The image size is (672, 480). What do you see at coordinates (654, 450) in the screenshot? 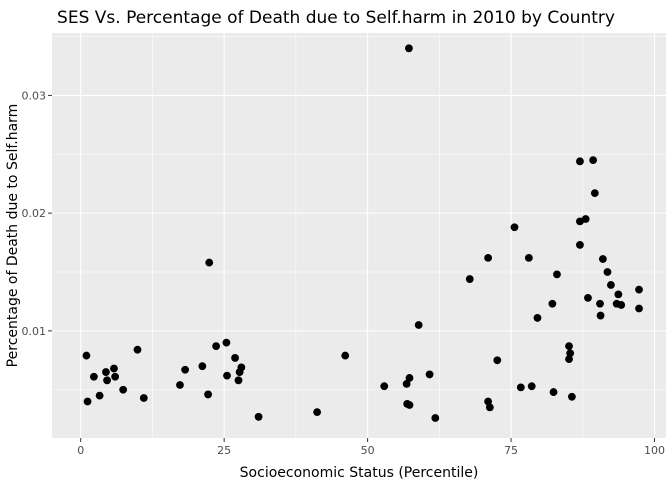
I see `x-tick-label: 100` at bounding box center [654, 450].